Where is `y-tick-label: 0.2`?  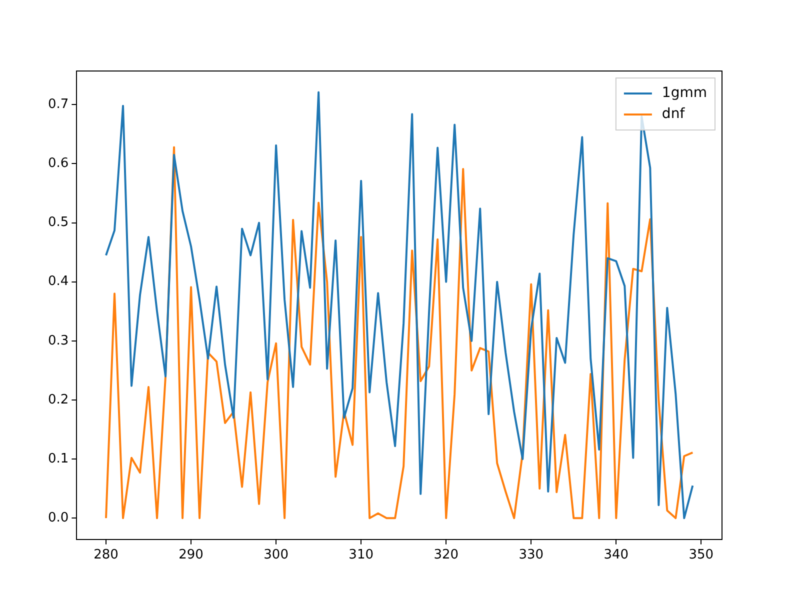 y-tick-label: 0.2 is located at coordinates (58, 400).